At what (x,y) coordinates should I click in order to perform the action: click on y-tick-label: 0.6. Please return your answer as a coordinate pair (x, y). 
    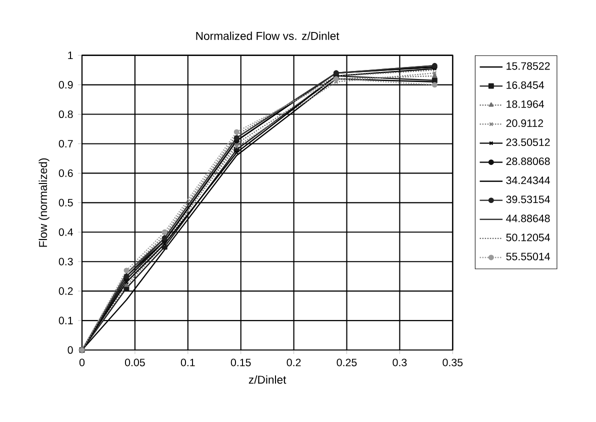
    Looking at the image, I should click on (65, 173).